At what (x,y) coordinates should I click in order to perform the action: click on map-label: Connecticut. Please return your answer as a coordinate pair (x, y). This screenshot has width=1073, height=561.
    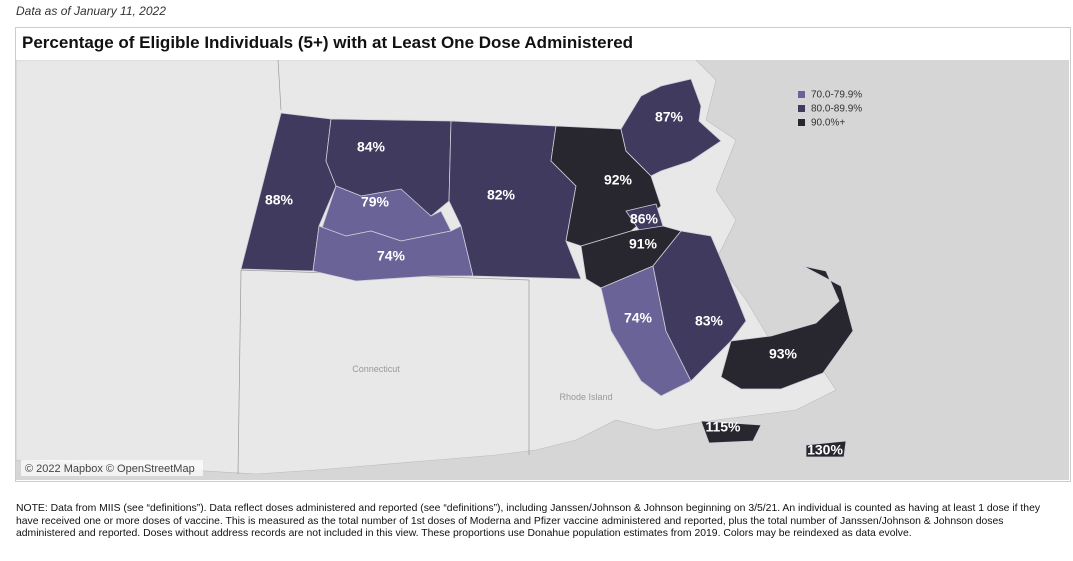
    Looking at the image, I should click on (376, 369).